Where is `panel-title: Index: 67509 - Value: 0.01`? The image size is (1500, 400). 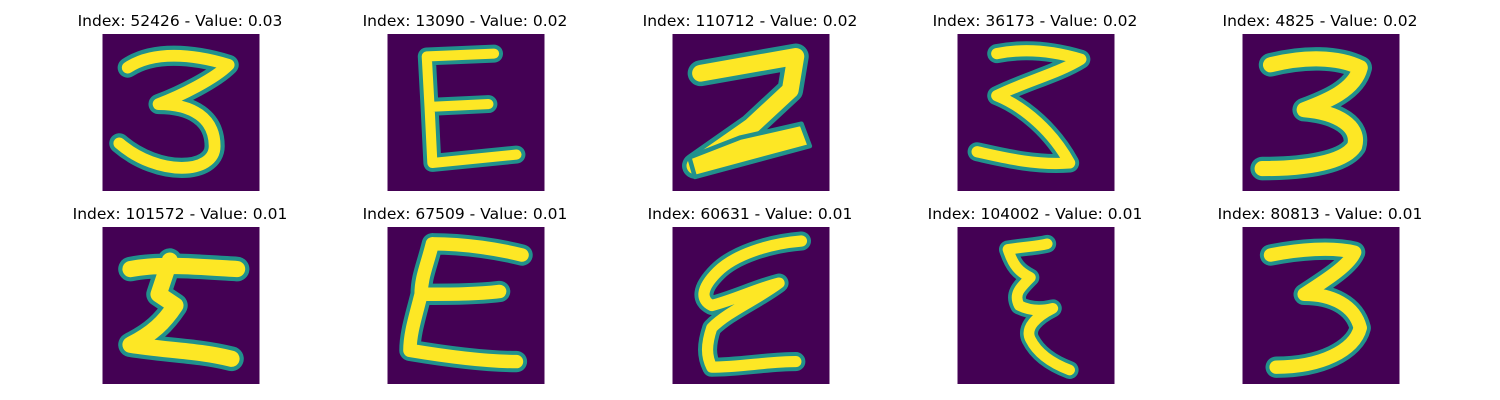 panel-title: Index: 67509 - Value: 0.01 is located at coordinates (465, 214).